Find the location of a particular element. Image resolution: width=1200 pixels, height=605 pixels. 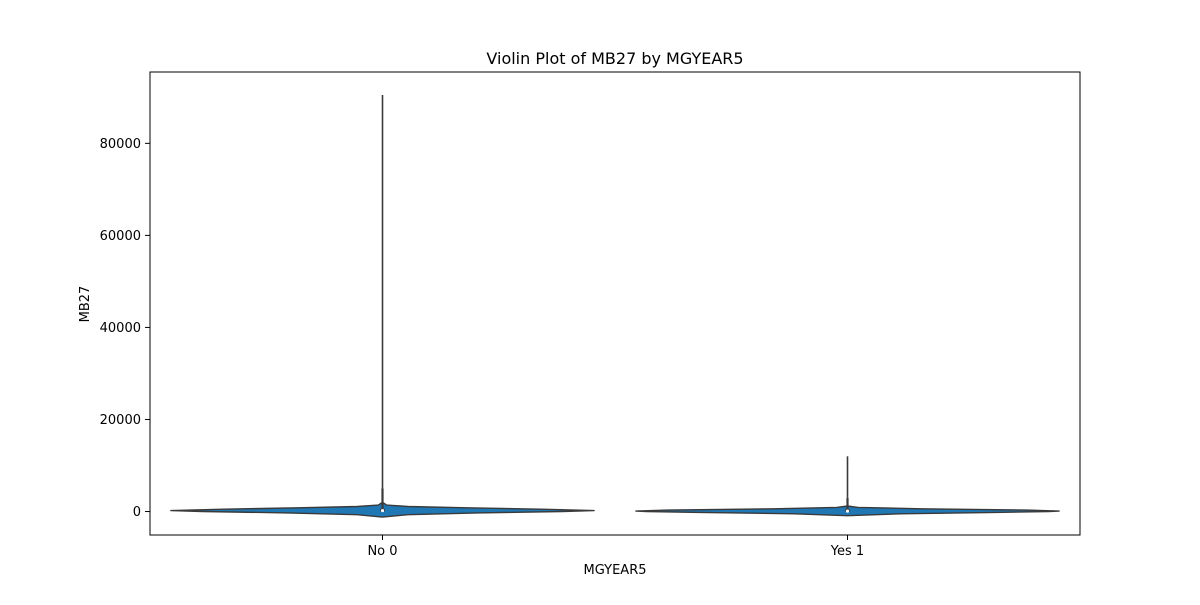

y-tick-label: 80000 is located at coordinates (120, 144).